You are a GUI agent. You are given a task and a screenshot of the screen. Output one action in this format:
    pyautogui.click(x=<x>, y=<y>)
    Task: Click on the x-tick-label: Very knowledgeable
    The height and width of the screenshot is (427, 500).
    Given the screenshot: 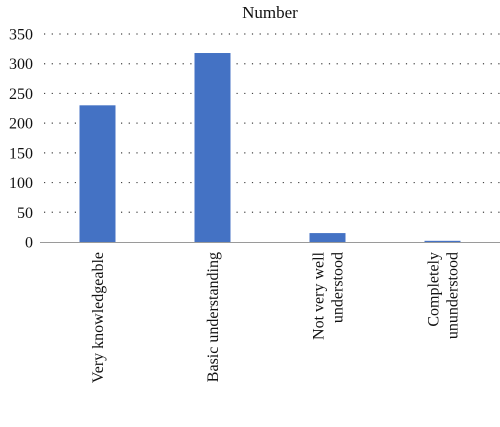 What is the action you would take?
    pyautogui.click(x=98, y=317)
    